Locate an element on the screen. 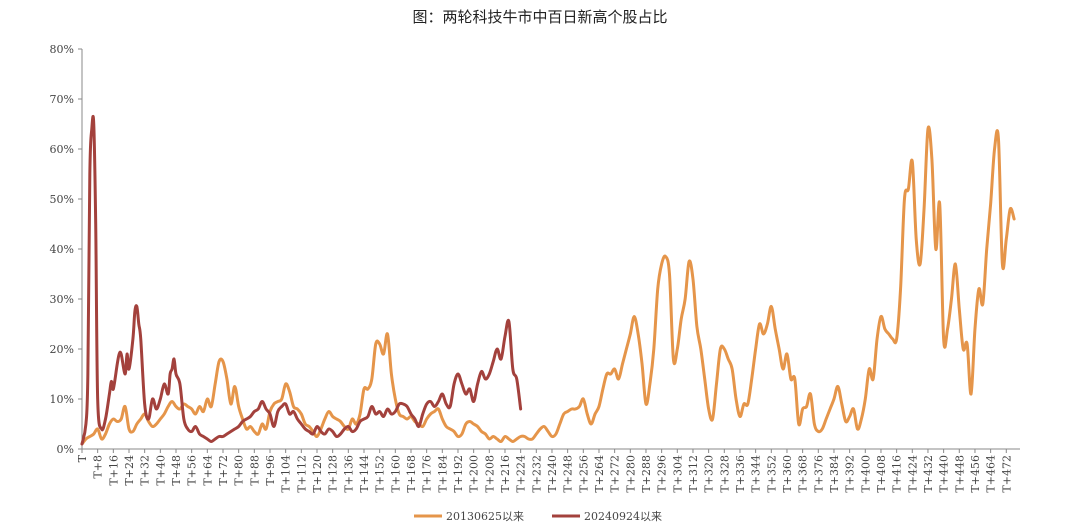 The image size is (1080, 532). x-tick-label: T+144 is located at coordinates (364, 474).